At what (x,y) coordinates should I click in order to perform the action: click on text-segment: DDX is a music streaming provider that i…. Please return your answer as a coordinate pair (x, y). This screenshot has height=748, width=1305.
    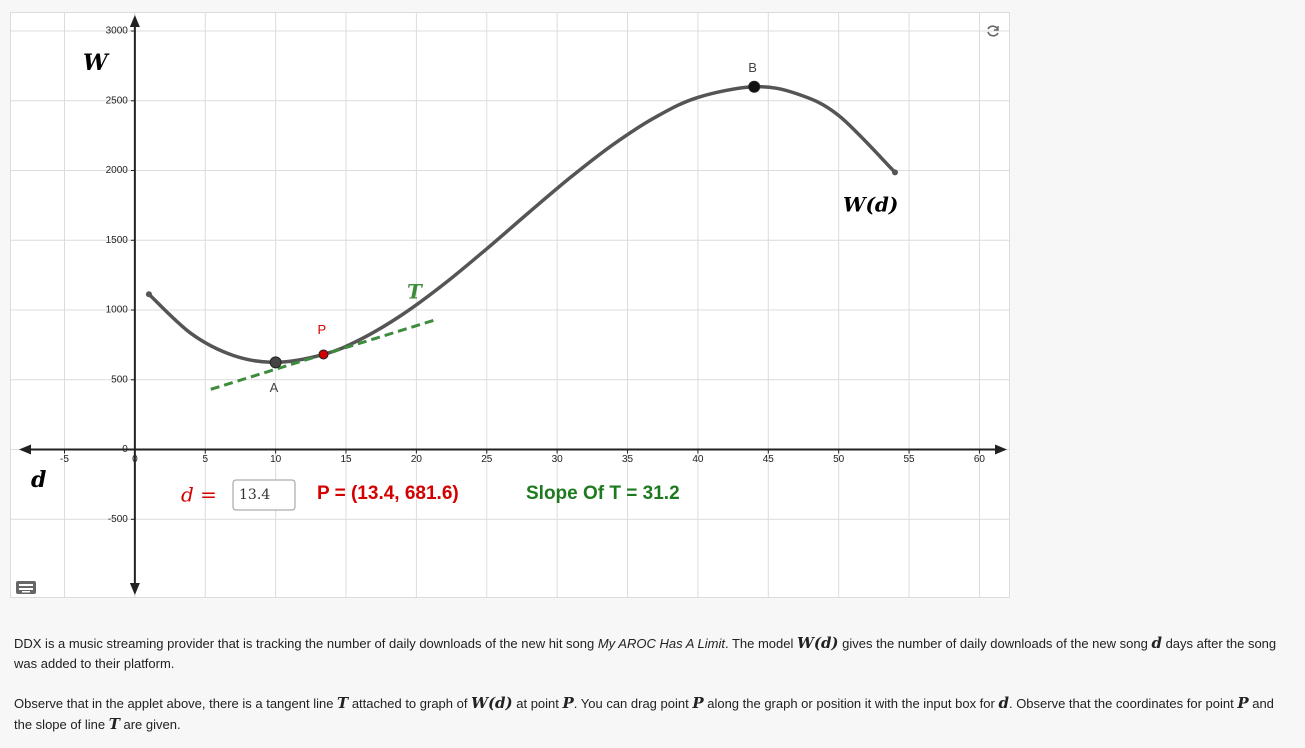
    Looking at the image, I should click on (306, 643).